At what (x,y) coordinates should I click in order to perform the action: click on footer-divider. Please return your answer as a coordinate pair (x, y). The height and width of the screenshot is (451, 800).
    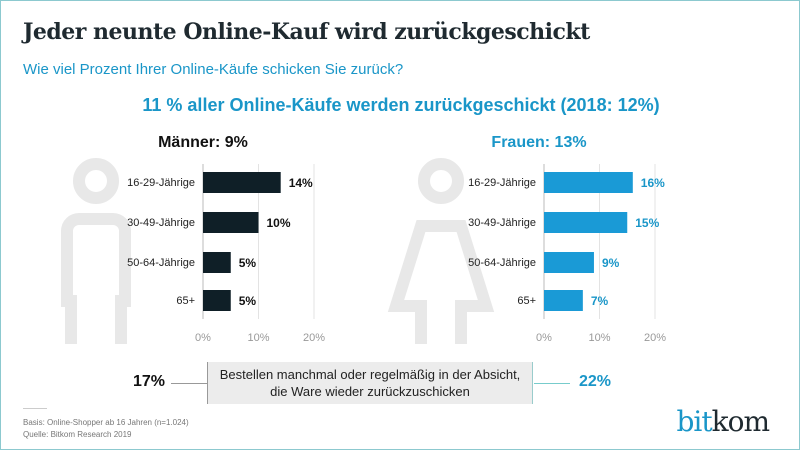
    Looking at the image, I should click on (35, 408).